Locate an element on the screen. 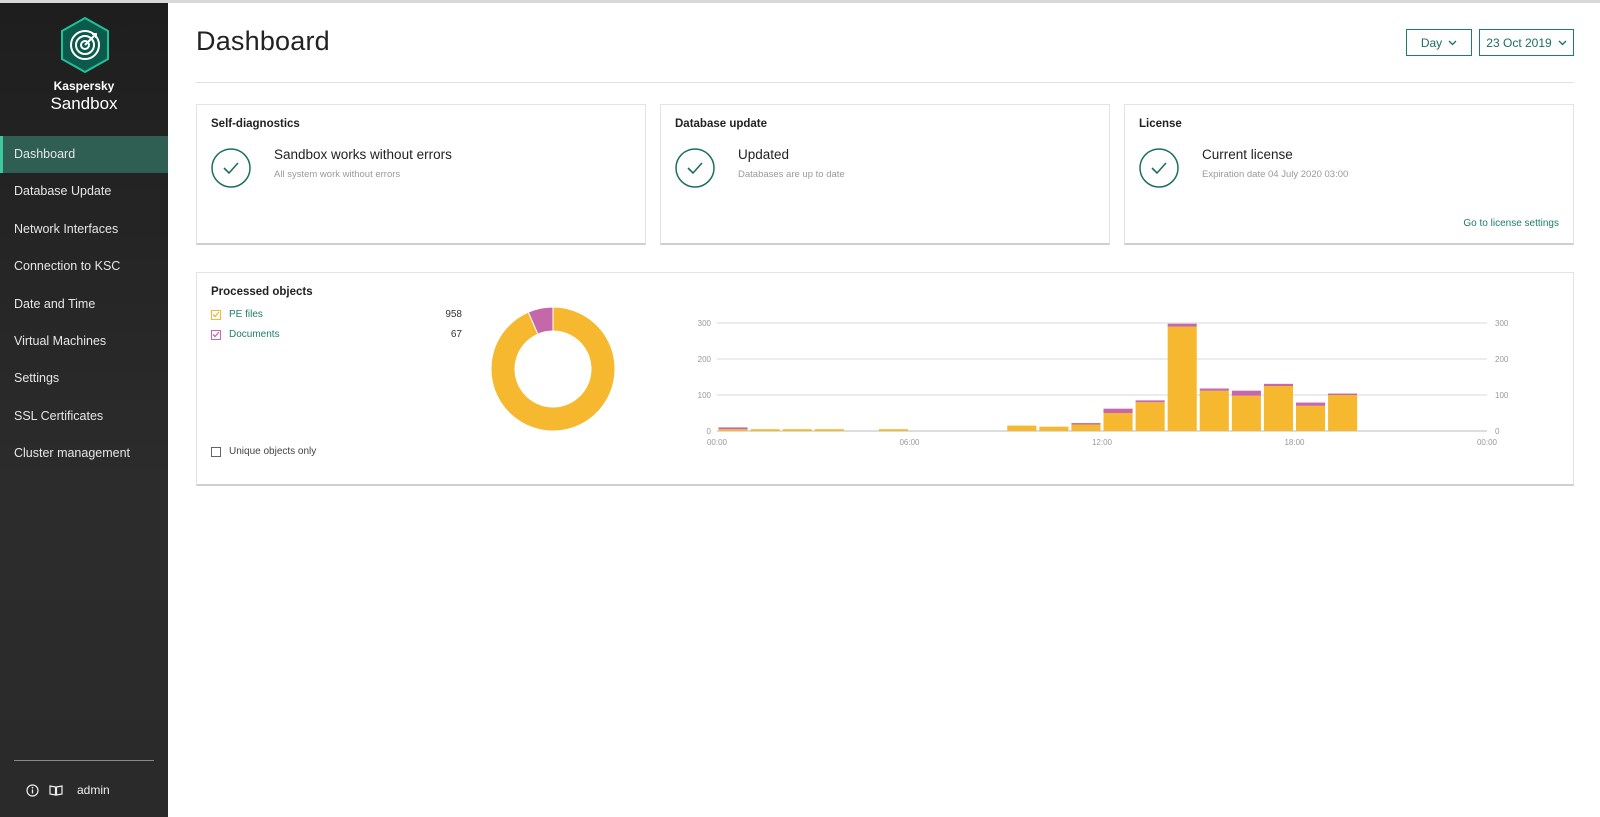 This screenshot has height=817, width=1600. sidebar-item-settings: Settings is located at coordinates (37, 378).